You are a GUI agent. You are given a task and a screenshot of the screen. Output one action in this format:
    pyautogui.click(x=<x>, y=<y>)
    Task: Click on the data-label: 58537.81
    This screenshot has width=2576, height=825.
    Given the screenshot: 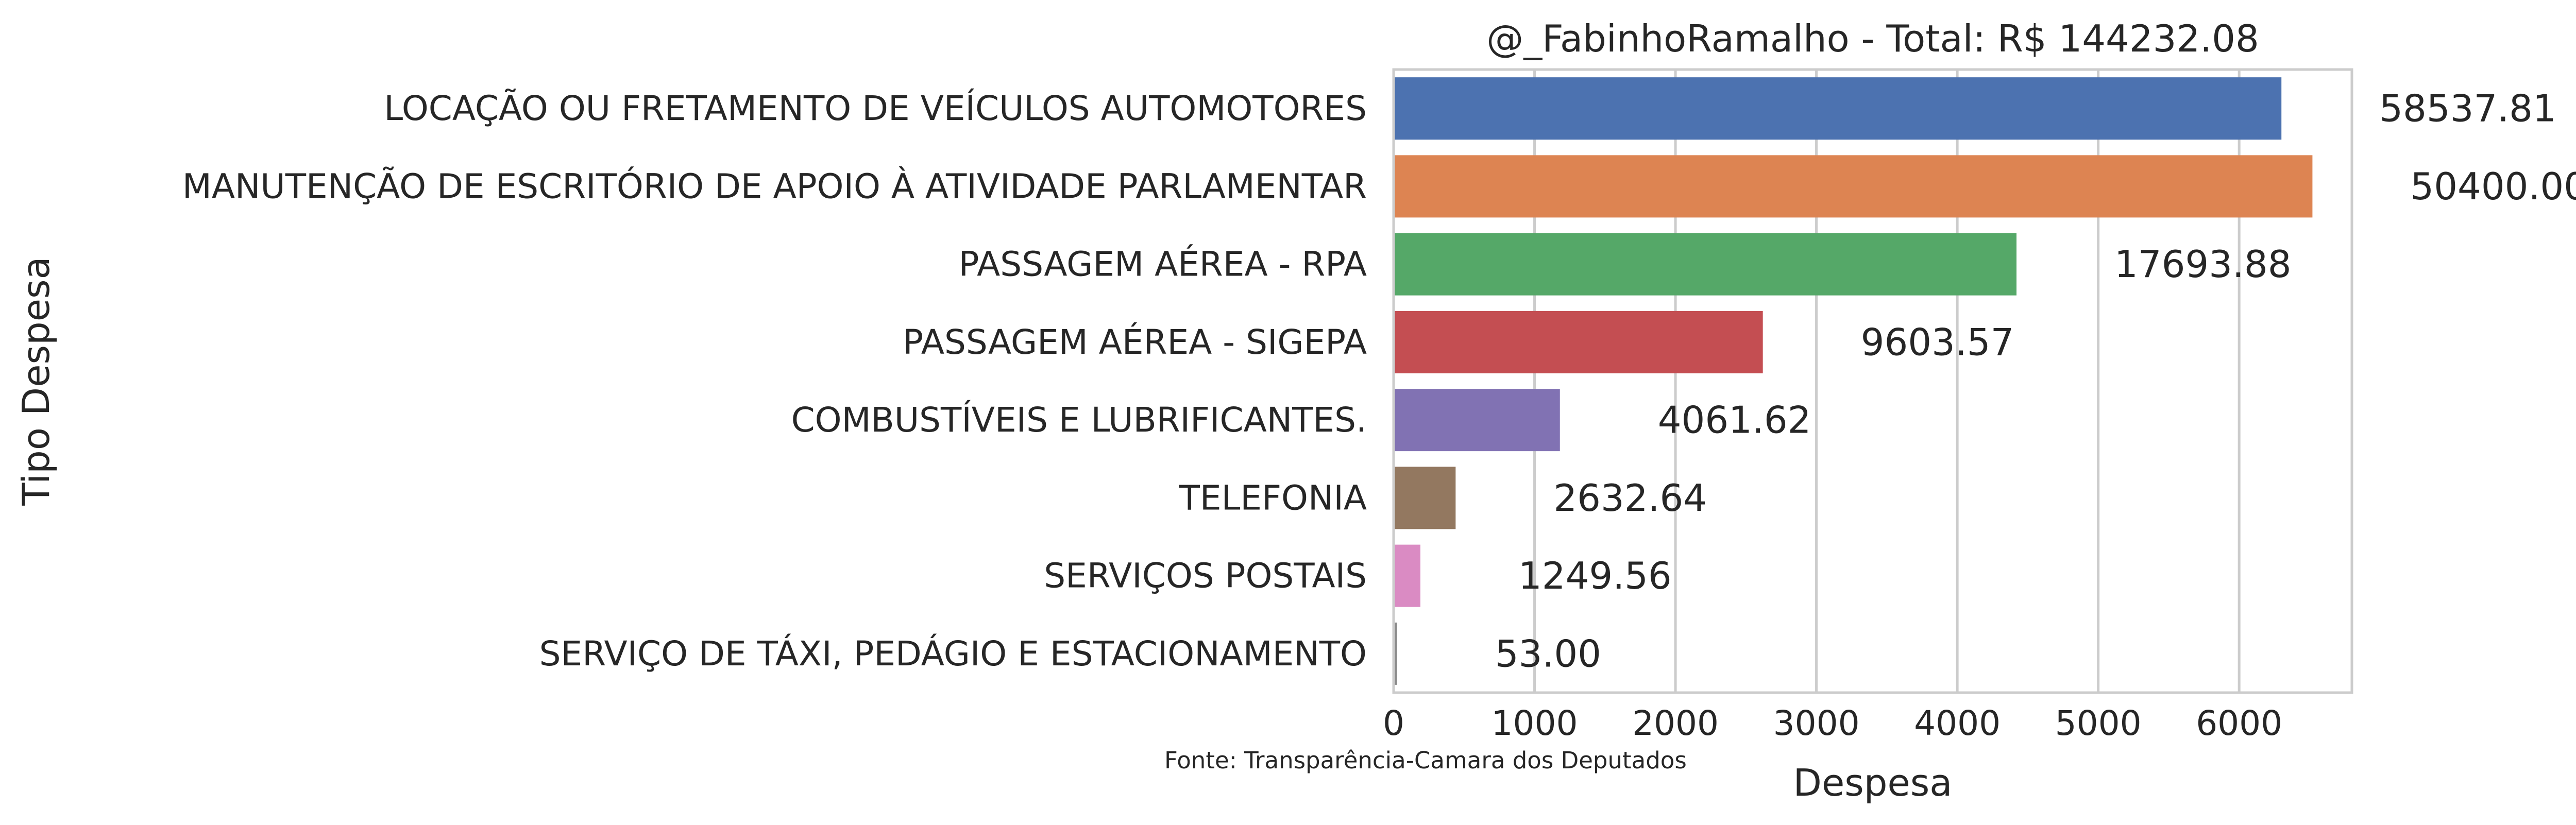 What is the action you would take?
    pyautogui.click(x=2467, y=109)
    